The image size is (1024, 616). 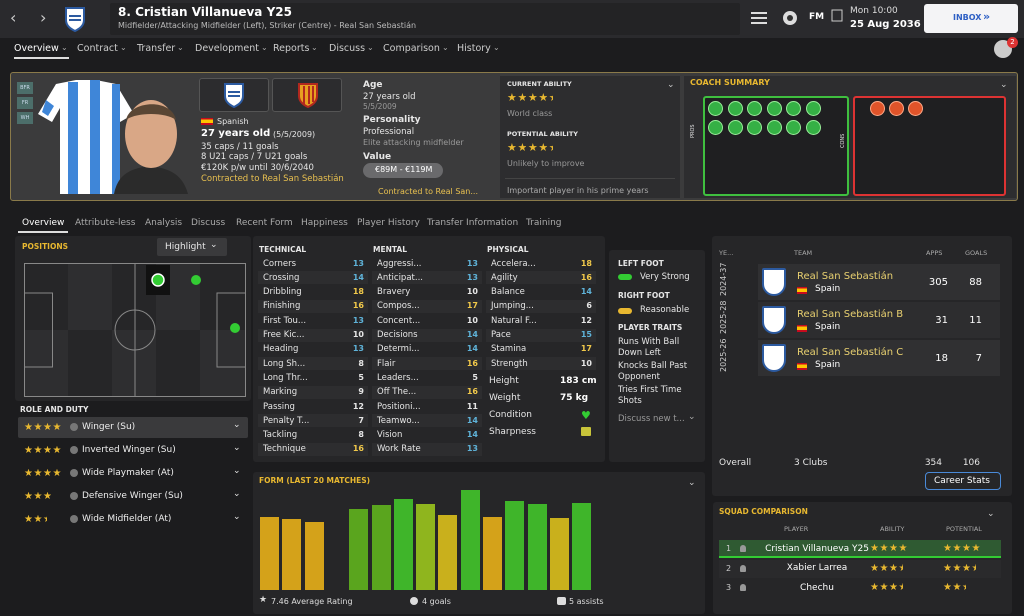 What do you see at coordinates (546, 163) in the screenshot?
I see `potential-text: Unlikely to improve` at bounding box center [546, 163].